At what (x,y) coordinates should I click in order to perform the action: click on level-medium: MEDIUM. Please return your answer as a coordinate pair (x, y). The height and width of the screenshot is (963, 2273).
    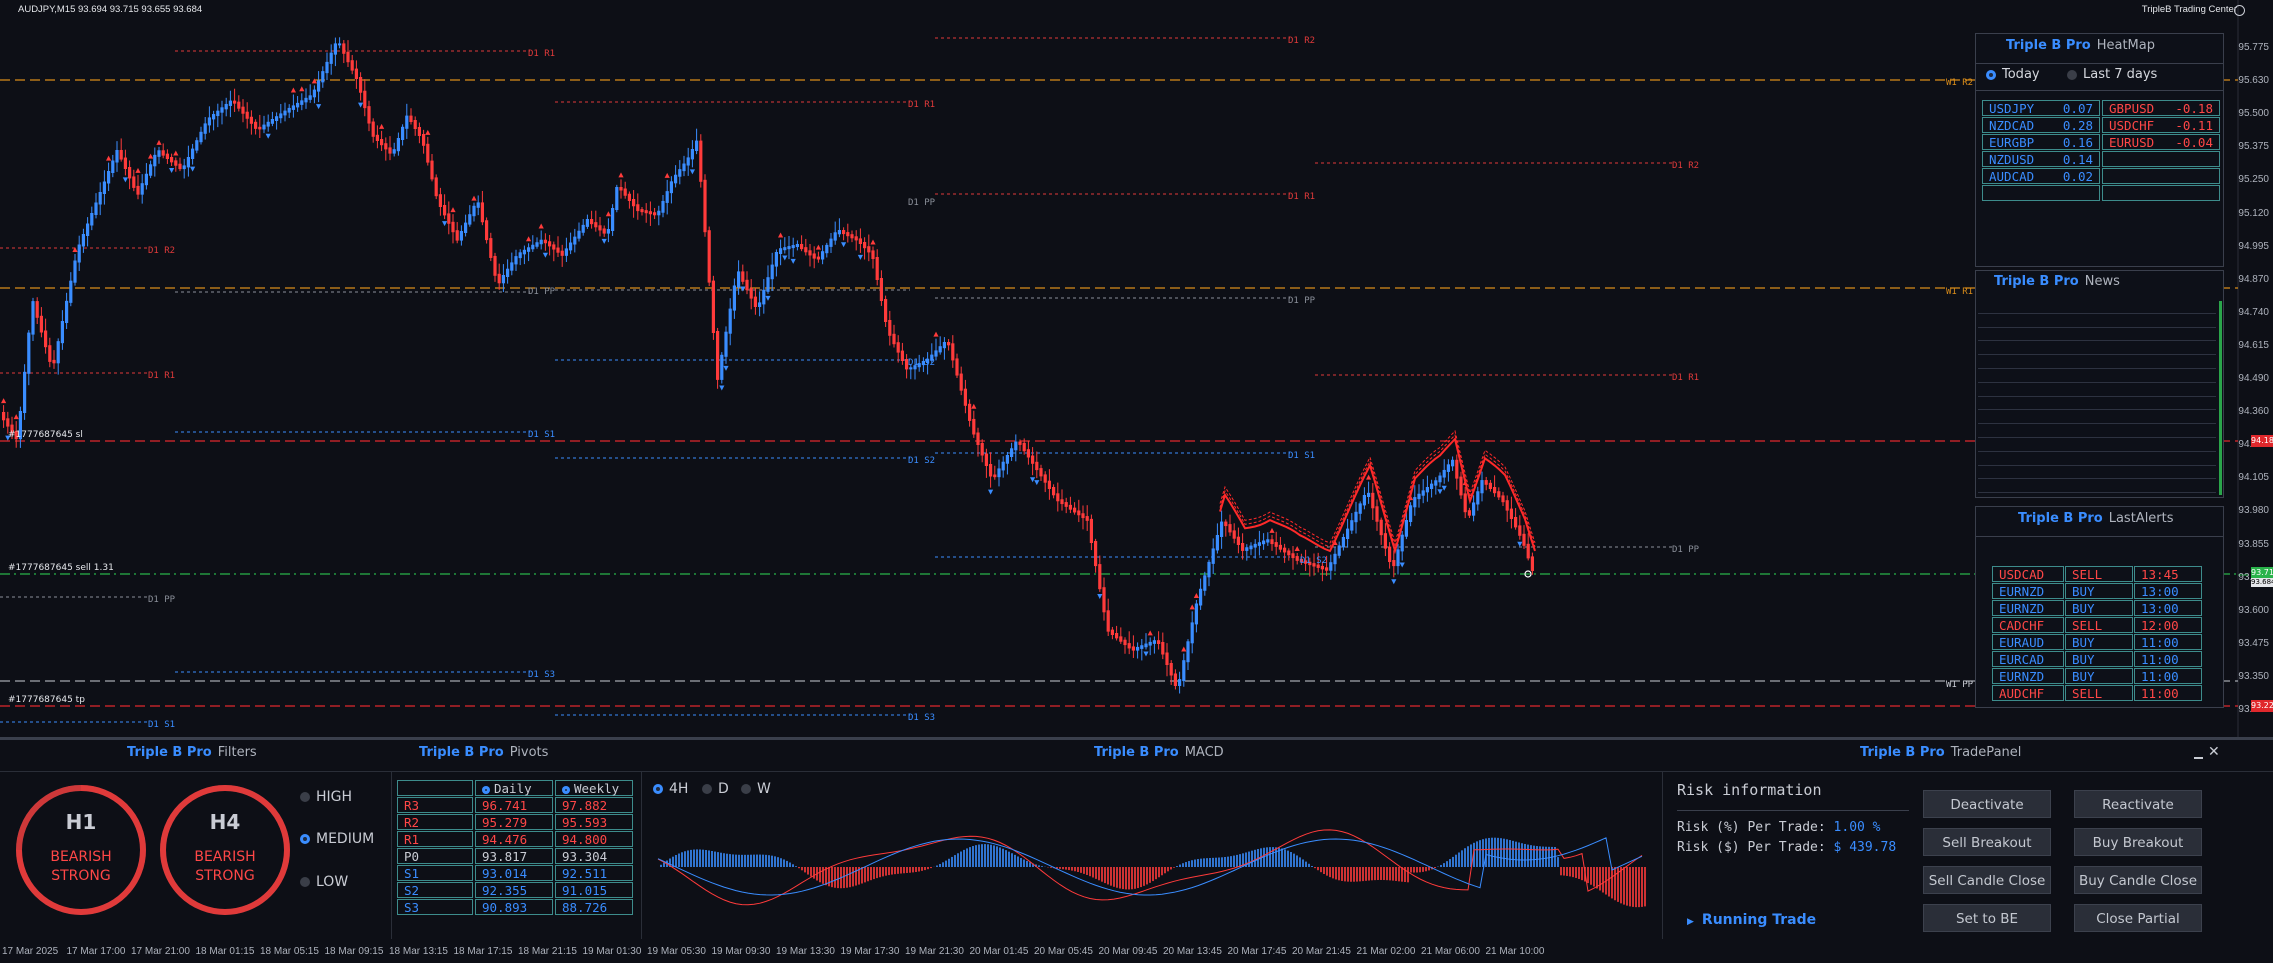
    Looking at the image, I should click on (337, 839).